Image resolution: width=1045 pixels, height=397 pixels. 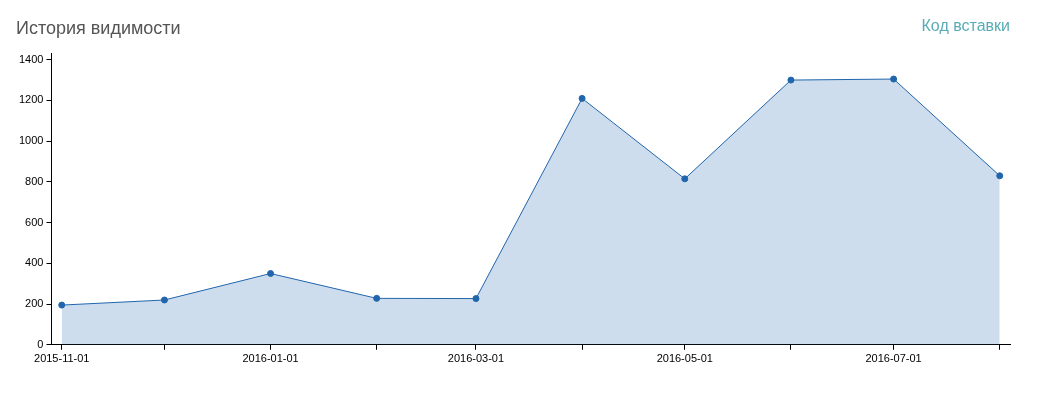 I want to click on x-tick-label: 2015-11-01, so click(x=62, y=358).